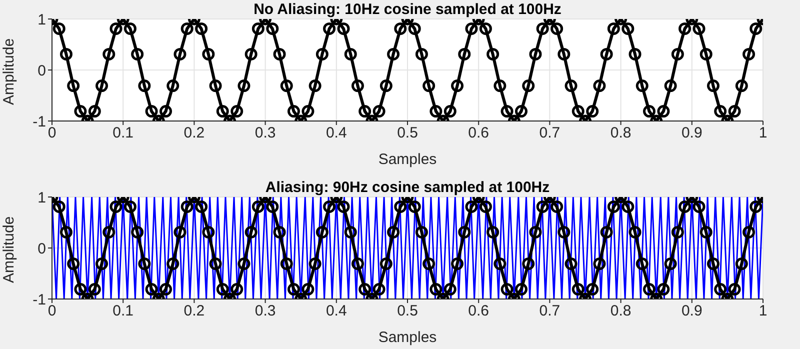  What do you see at coordinates (407, 9) in the screenshot?
I see `chart-title: No Aliasing: 10Hz cosine sampled at 100Hz` at bounding box center [407, 9].